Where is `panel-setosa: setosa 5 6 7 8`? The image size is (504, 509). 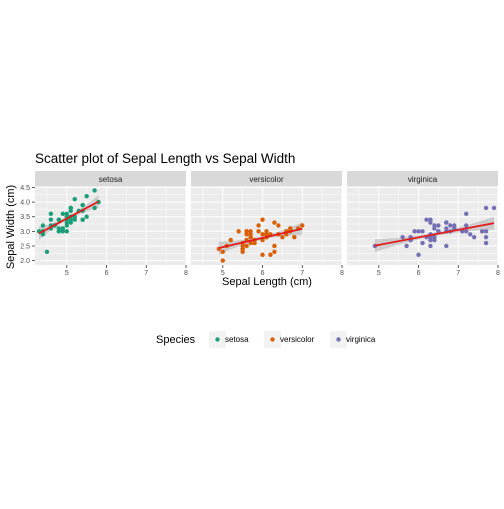 panel-setosa: setosa 5 6 7 8 is located at coordinates (111, 224).